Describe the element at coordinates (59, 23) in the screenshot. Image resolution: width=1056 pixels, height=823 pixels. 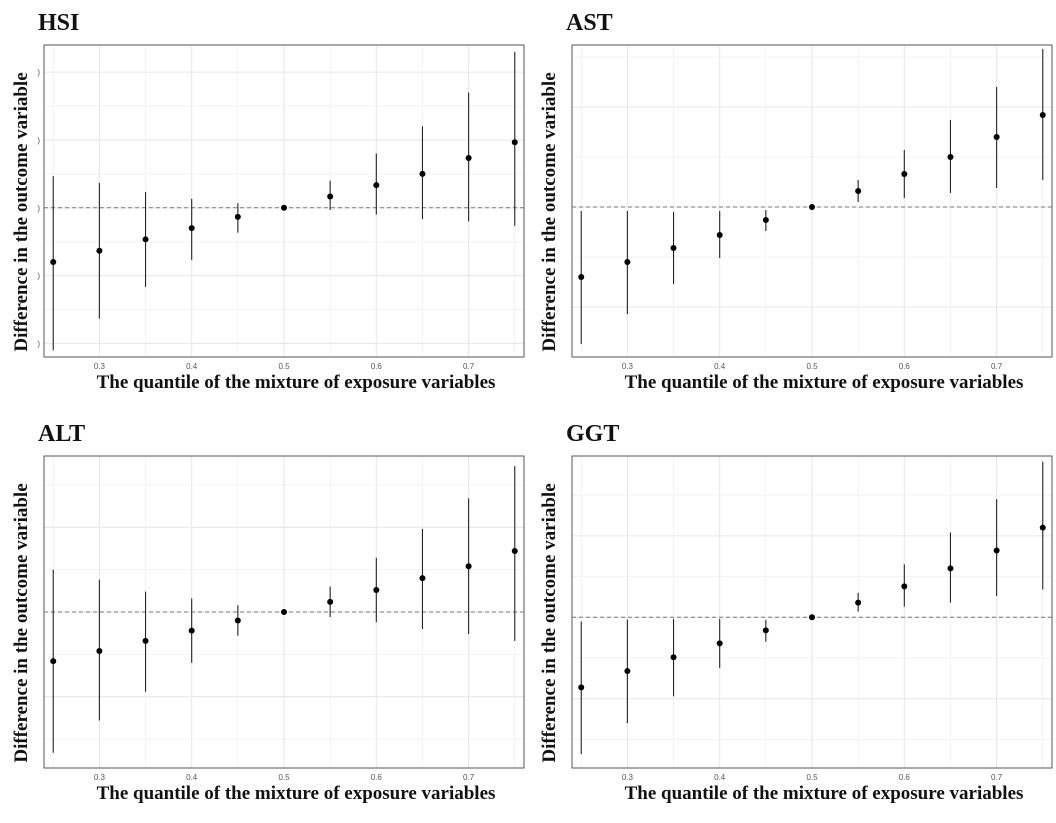
I see `chart-title: HSI` at that location.